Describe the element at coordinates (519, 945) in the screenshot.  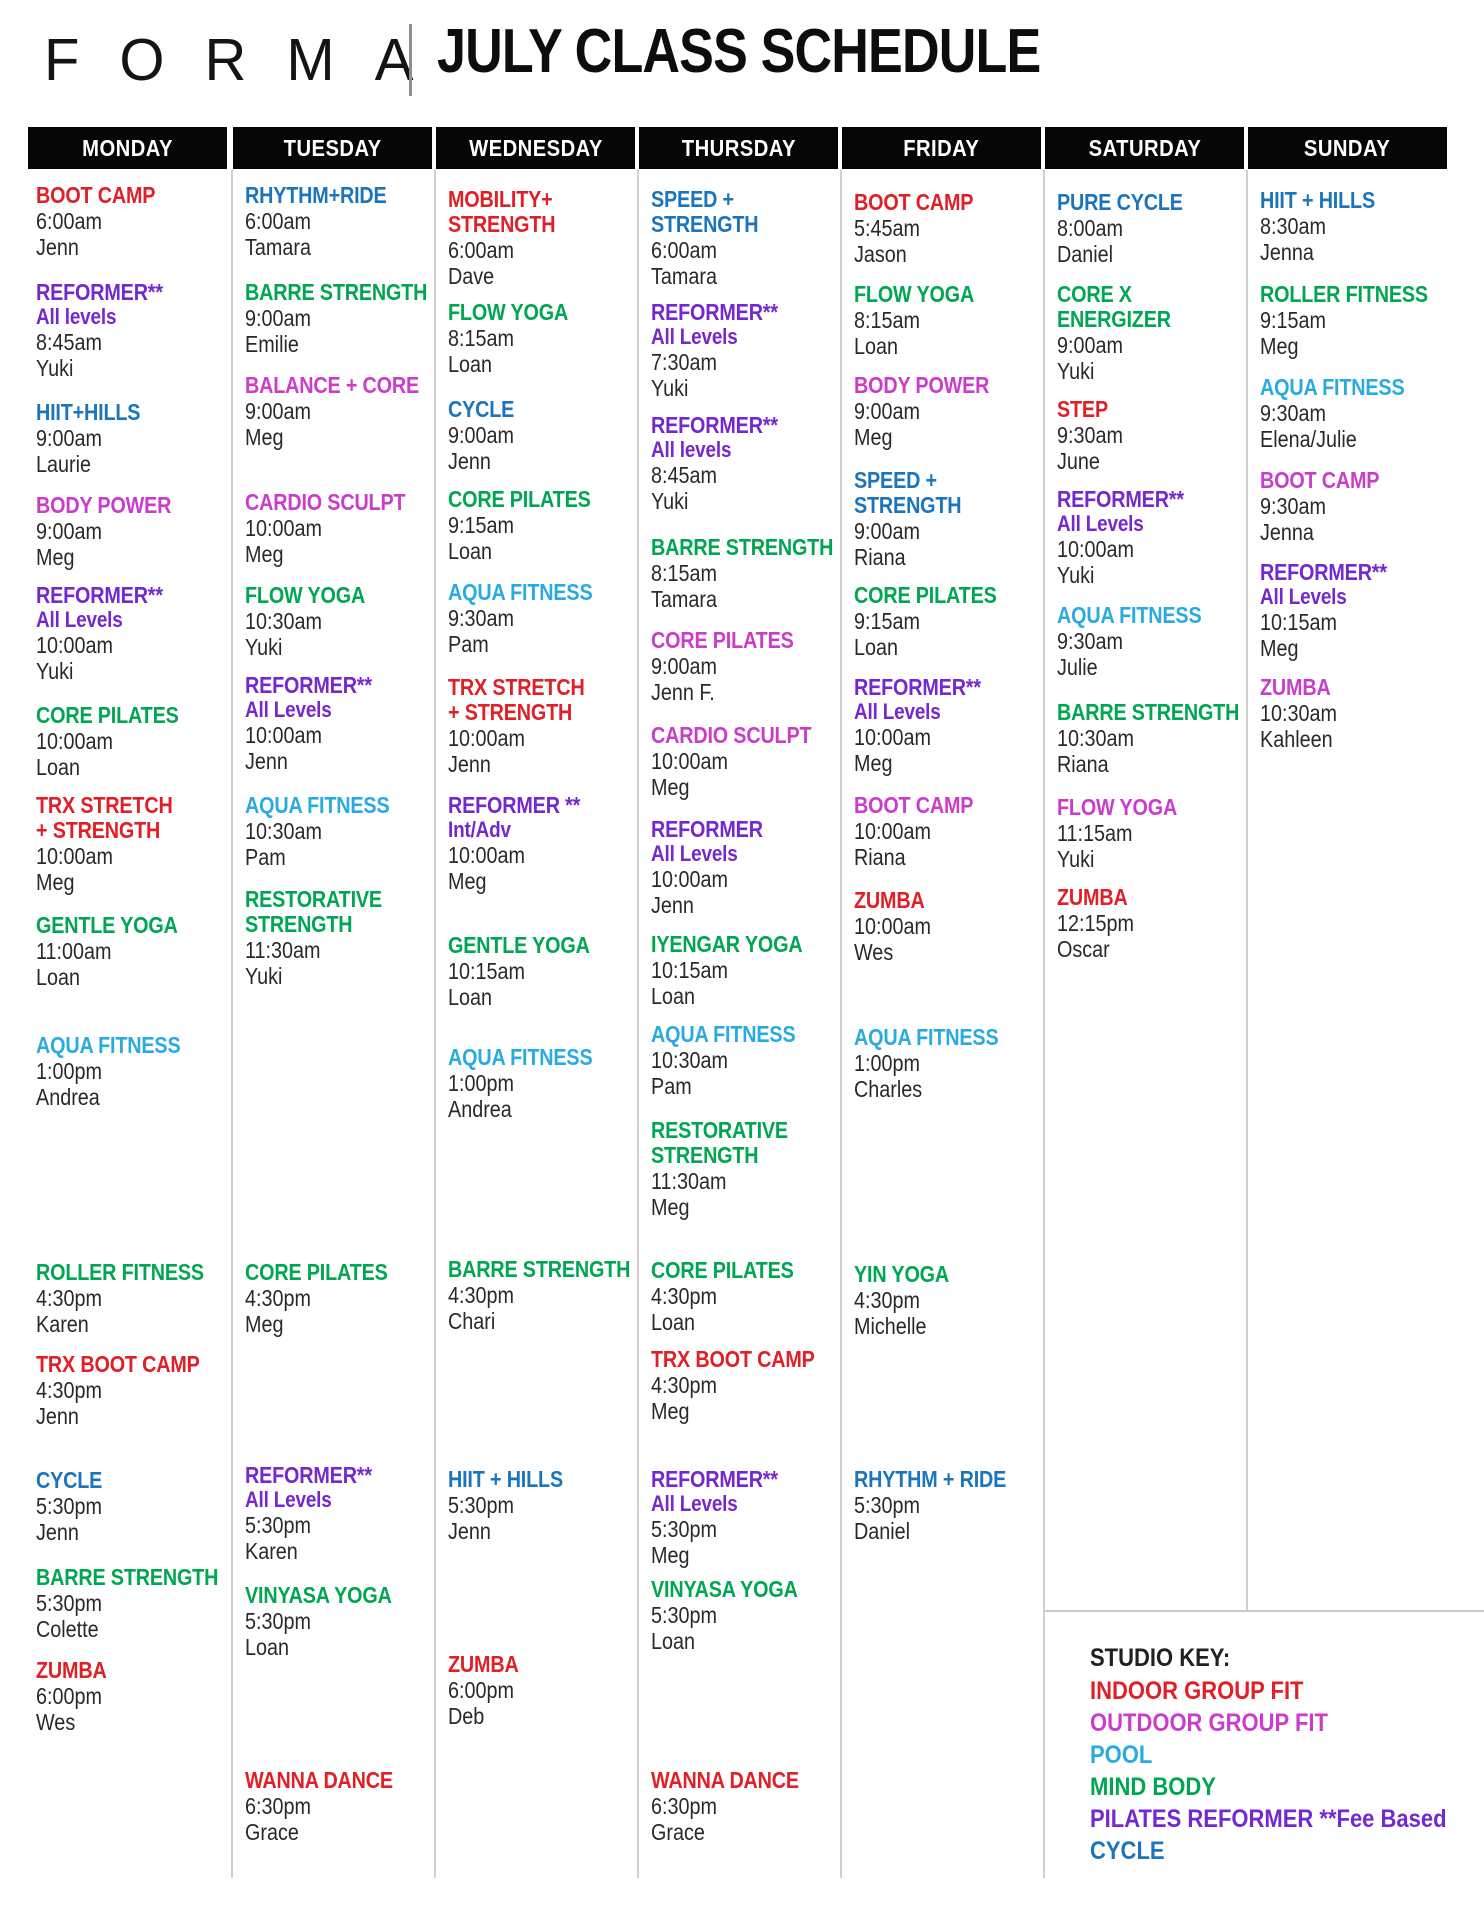
I see `class-title: GENTLE YOGA` at that location.